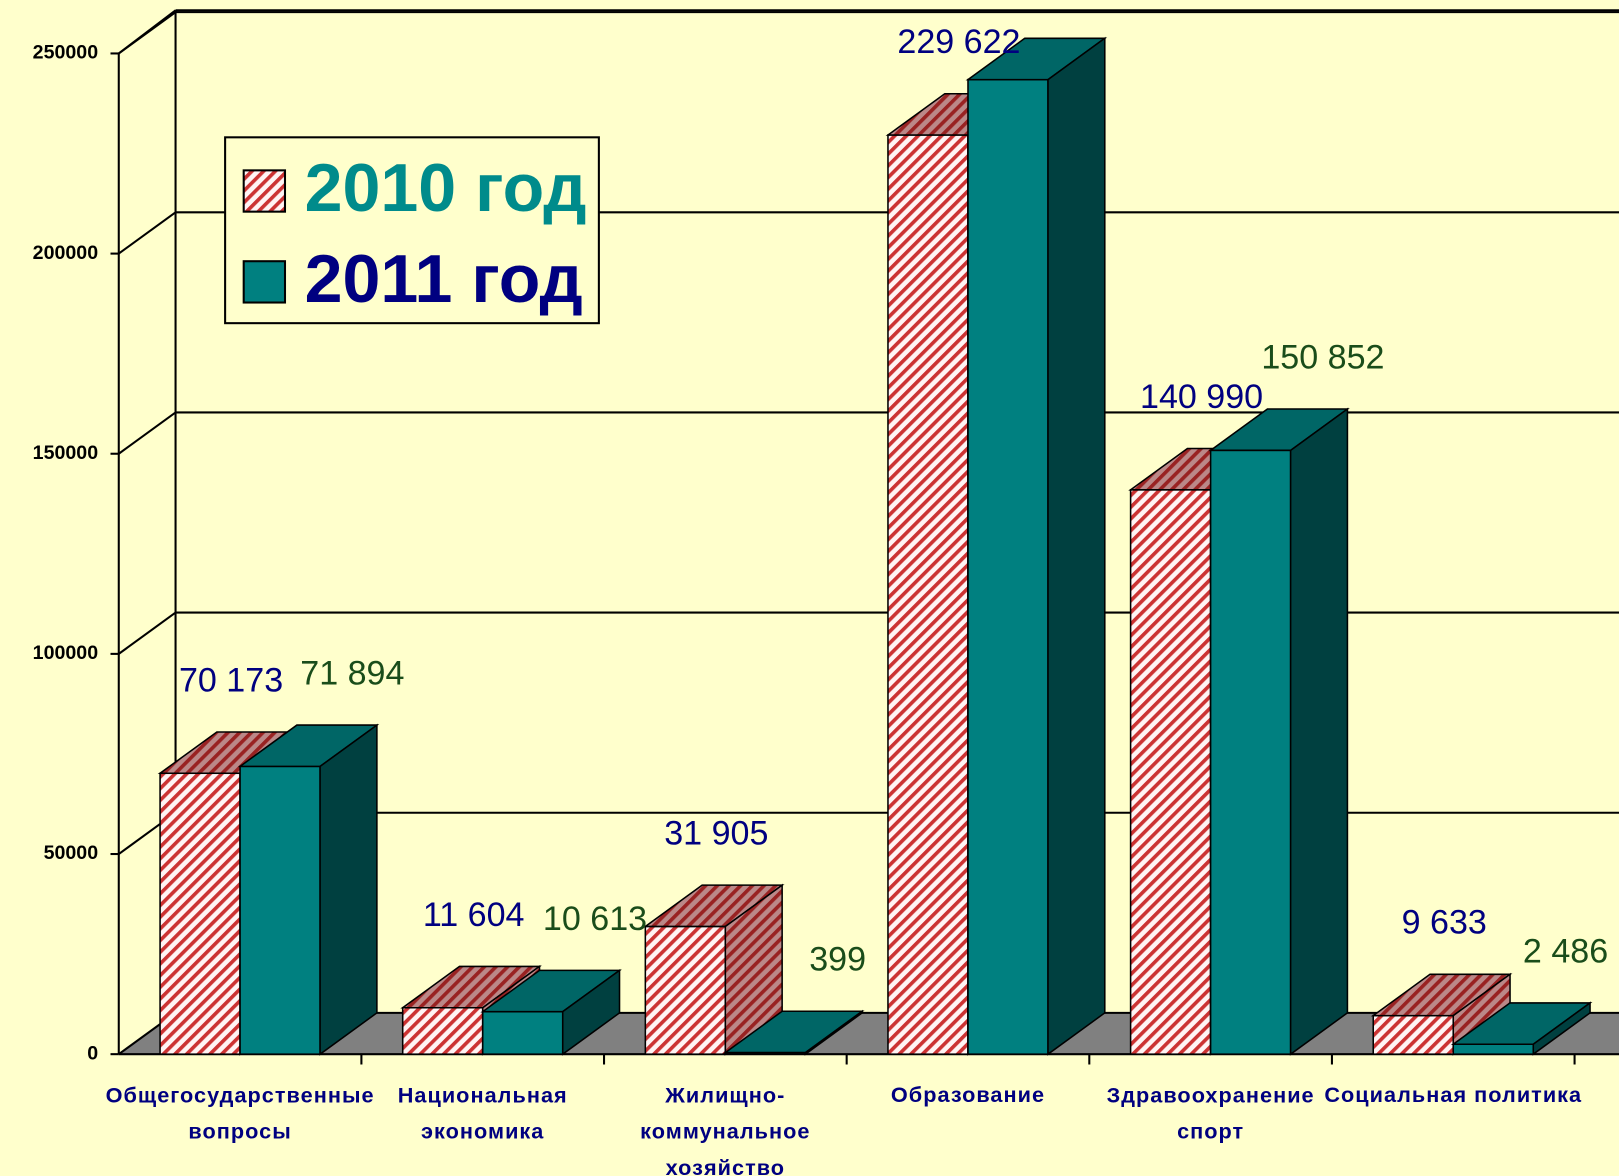 Image resolution: width=1619 pixels, height=1176 pixels. I want to click on value-label: 11 604, so click(474, 915).